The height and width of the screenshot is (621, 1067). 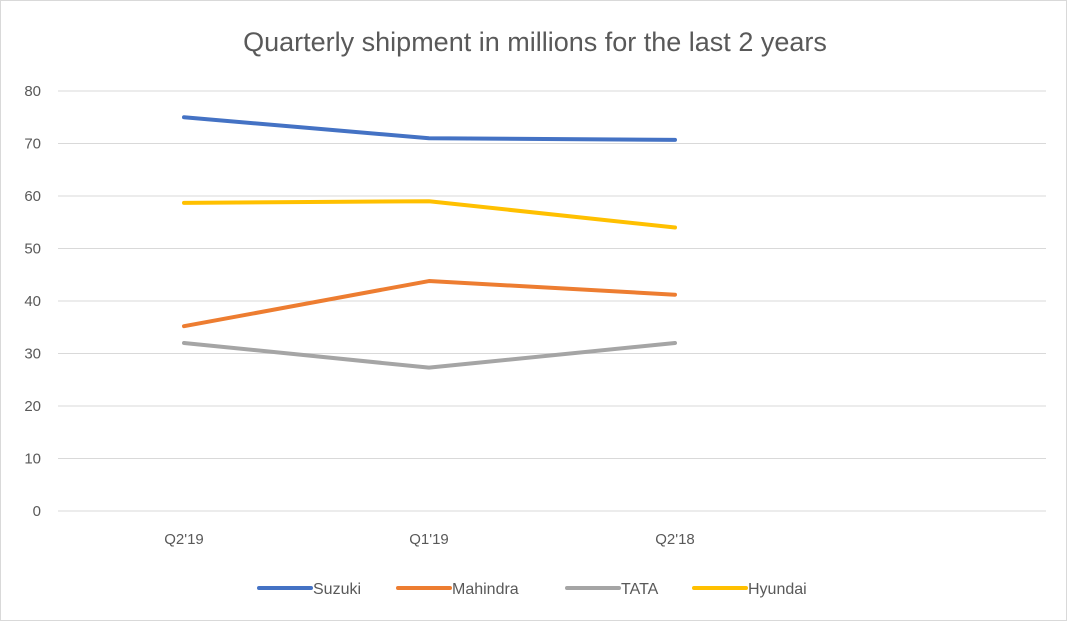 What do you see at coordinates (429, 355) in the screenshot?
I see `series-line-tata` at bounding box center [429, 355].